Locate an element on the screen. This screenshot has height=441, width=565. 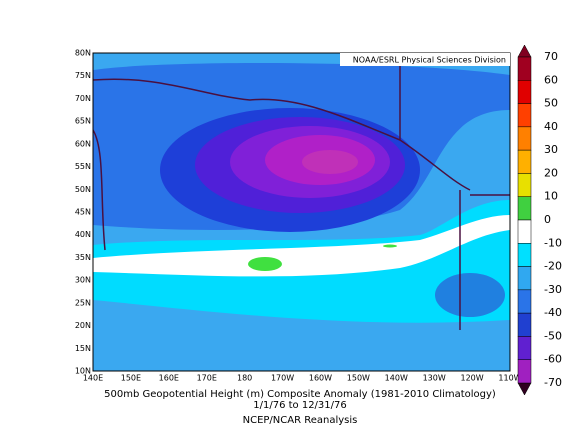
colorbar-label: -40 is located at coordinates (553, 312).